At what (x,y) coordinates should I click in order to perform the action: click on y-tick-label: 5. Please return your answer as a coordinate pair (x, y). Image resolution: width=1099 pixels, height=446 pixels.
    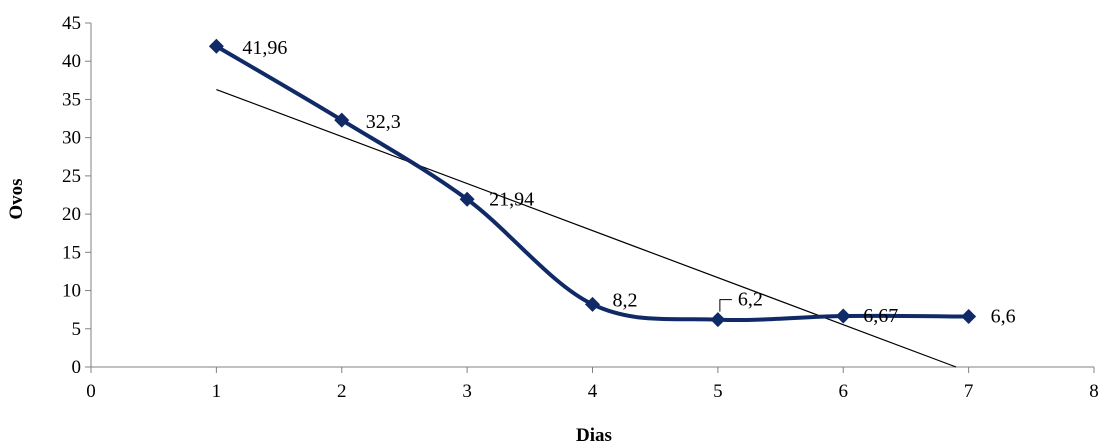
    Looking at the image, I should click on (77, 329).